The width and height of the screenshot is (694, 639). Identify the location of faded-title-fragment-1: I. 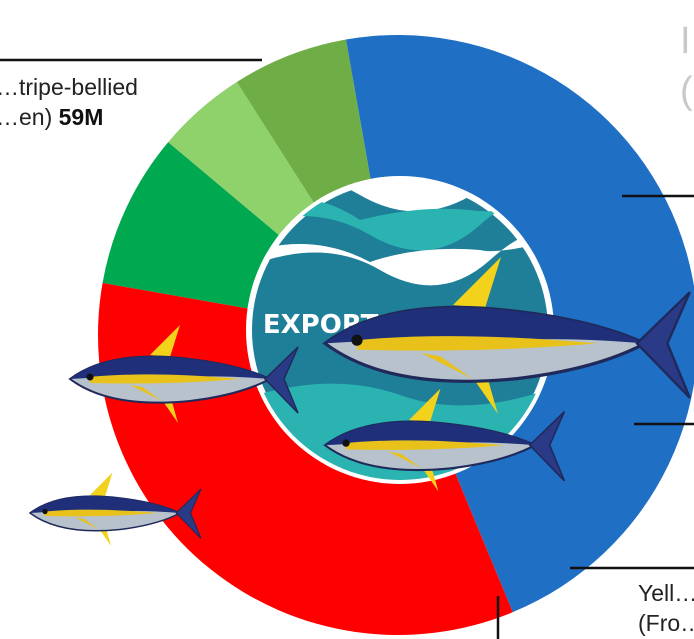
(685, 41).